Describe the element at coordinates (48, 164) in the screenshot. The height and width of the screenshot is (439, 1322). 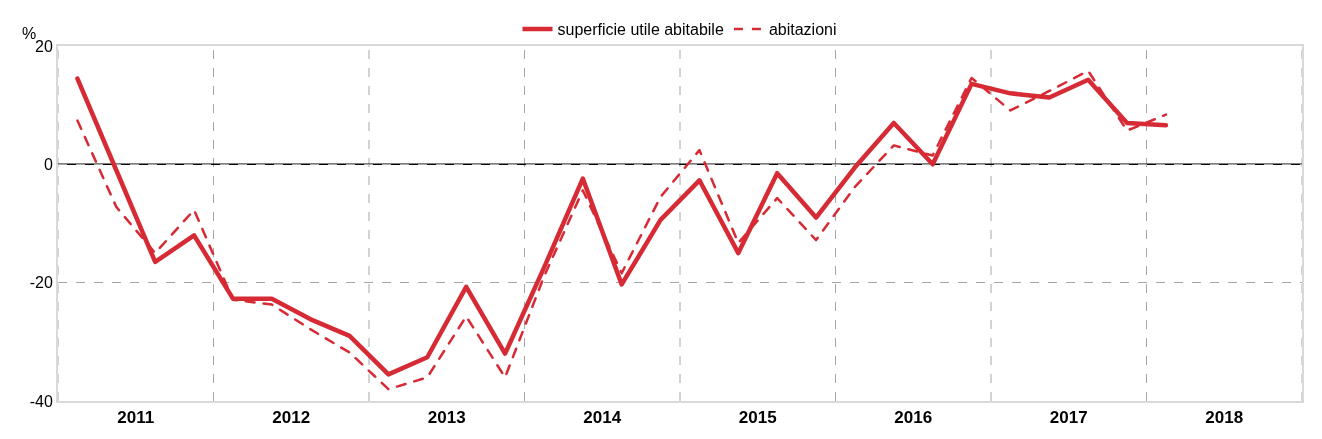
I see `y-tick-label: 0` at that location.